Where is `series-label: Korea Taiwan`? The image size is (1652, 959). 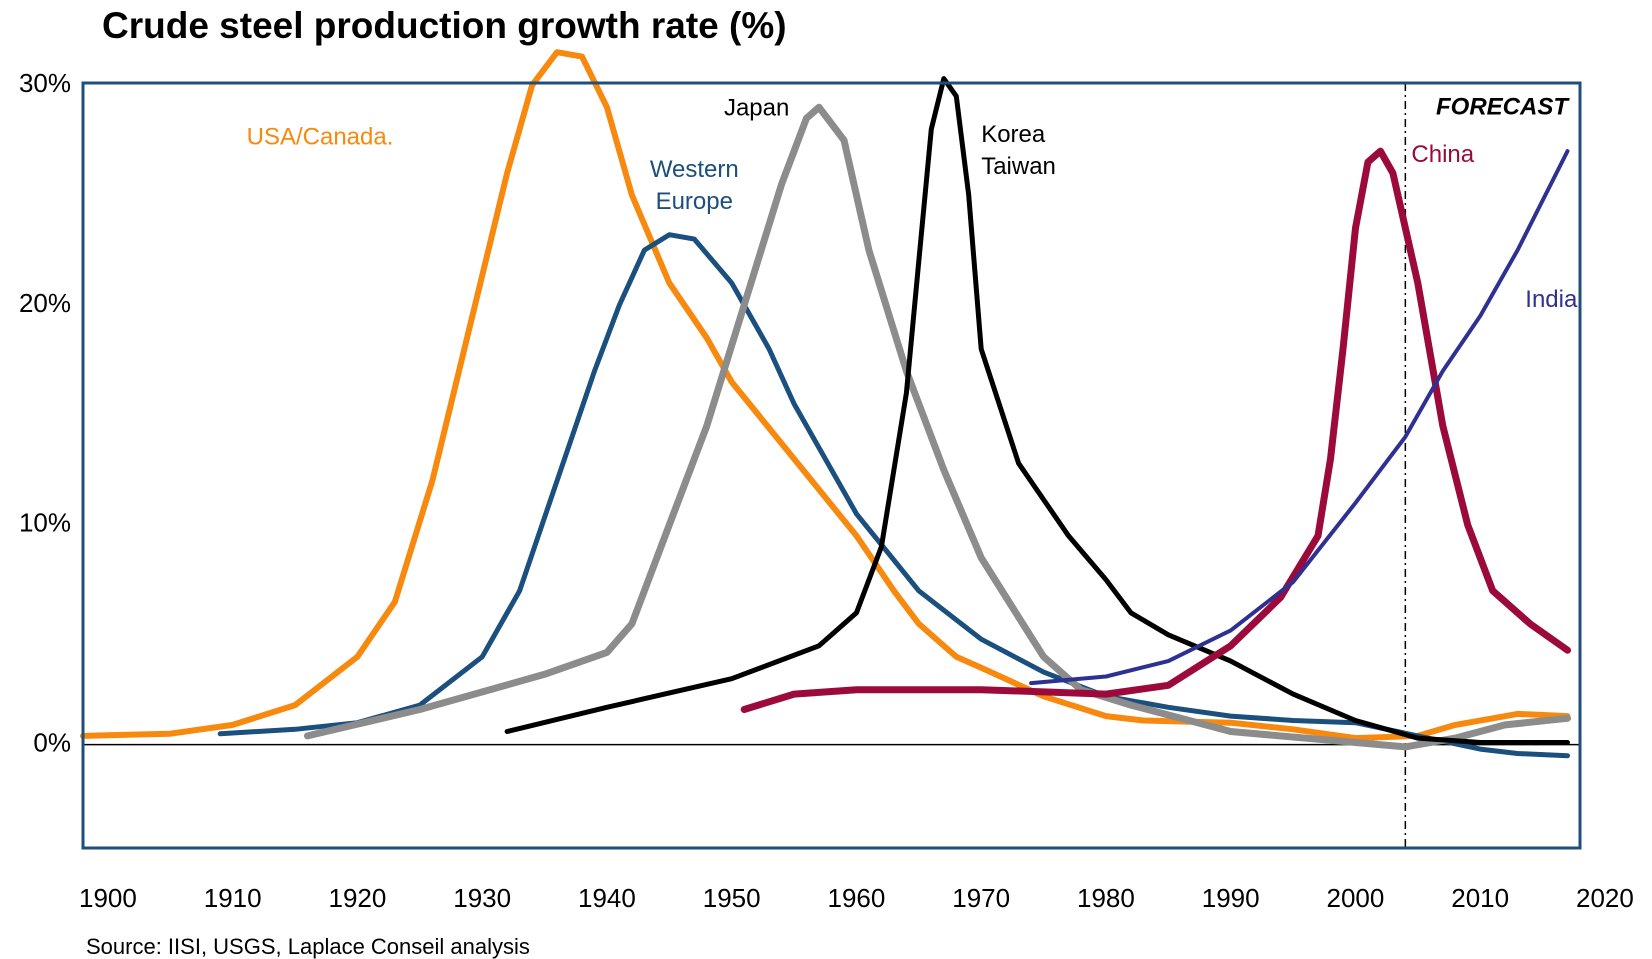
series-label: Korea Taiwan is located at coordinates (1018, 150).